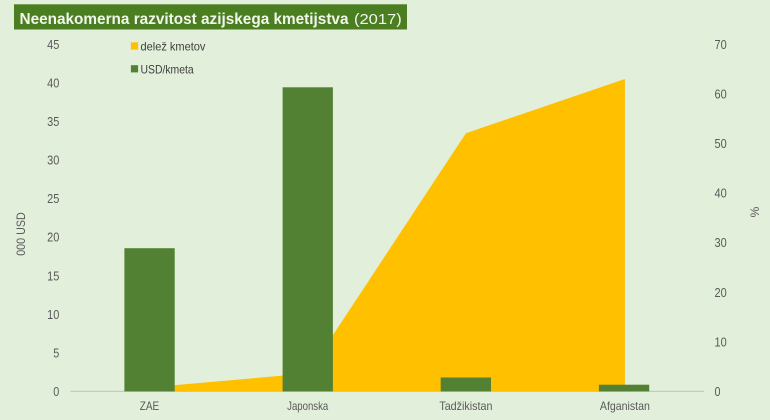 This screenshot has height=420, width=770. I want to click on svg-text: Afganistan, so click(625, 406).